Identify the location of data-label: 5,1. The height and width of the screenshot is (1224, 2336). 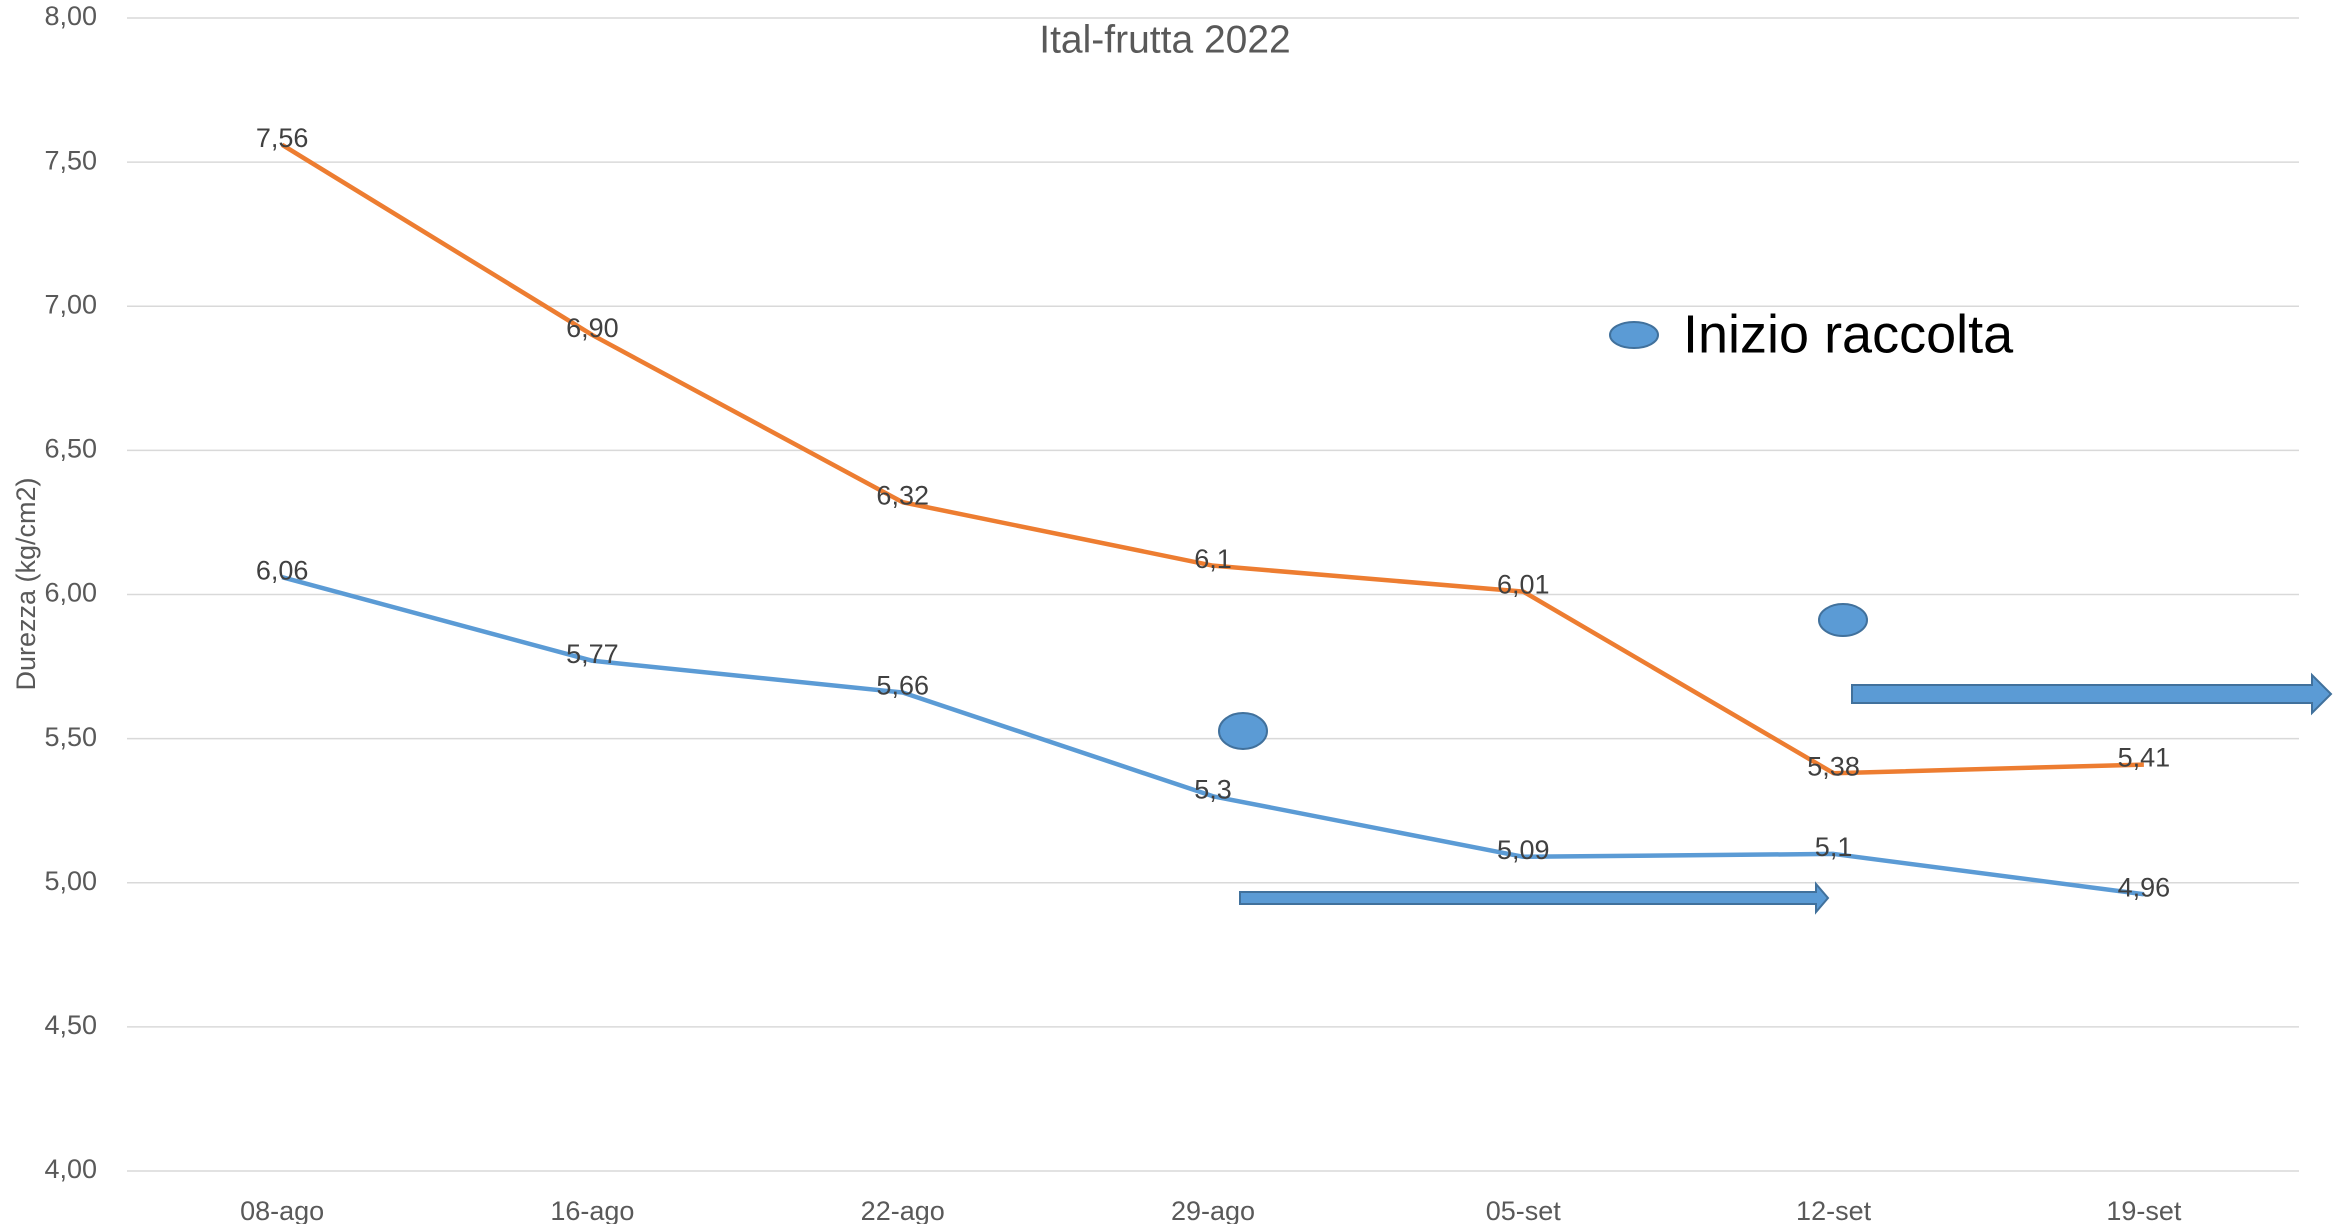
(1834, 847).